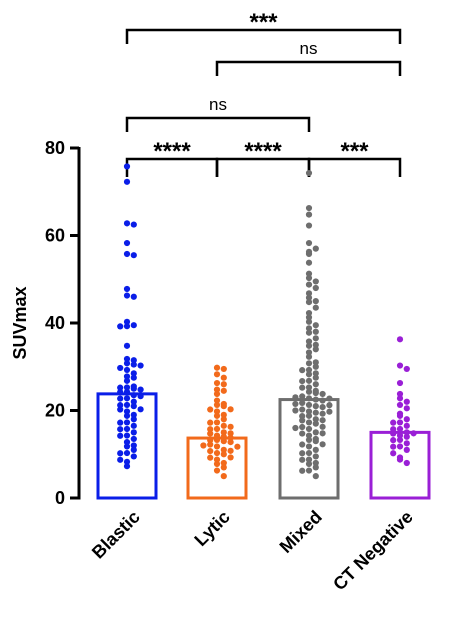 The image size is (468, 620). What do you see at coordinates (63, 323) in the screenshot?
I see `y-axis: 0 20 40 60 80` at bounding box center [63, 323].